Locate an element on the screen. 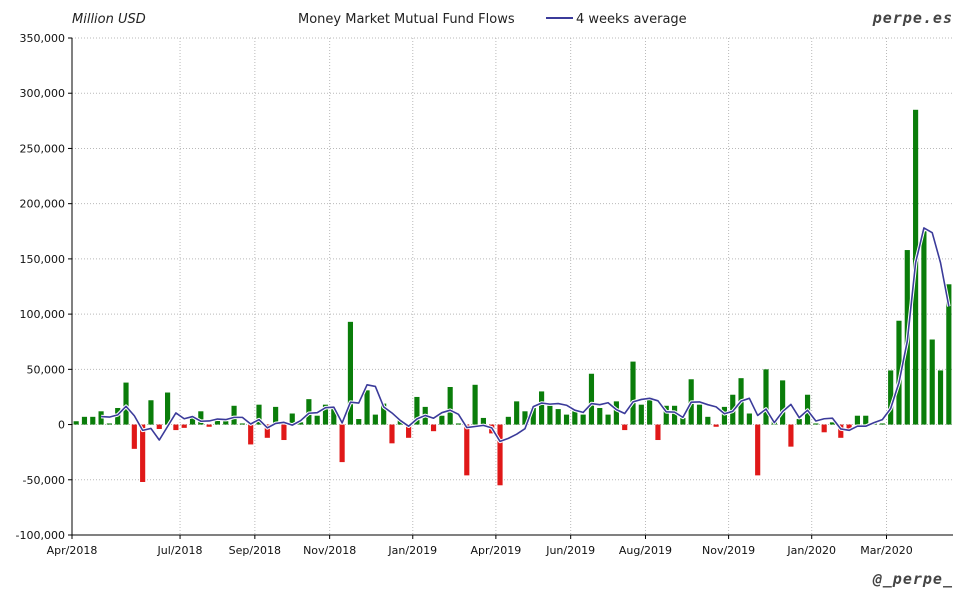 The image size is (980, 600). brand-watermark-bottom: @_perpe_ is located at coordinates (912, 579).